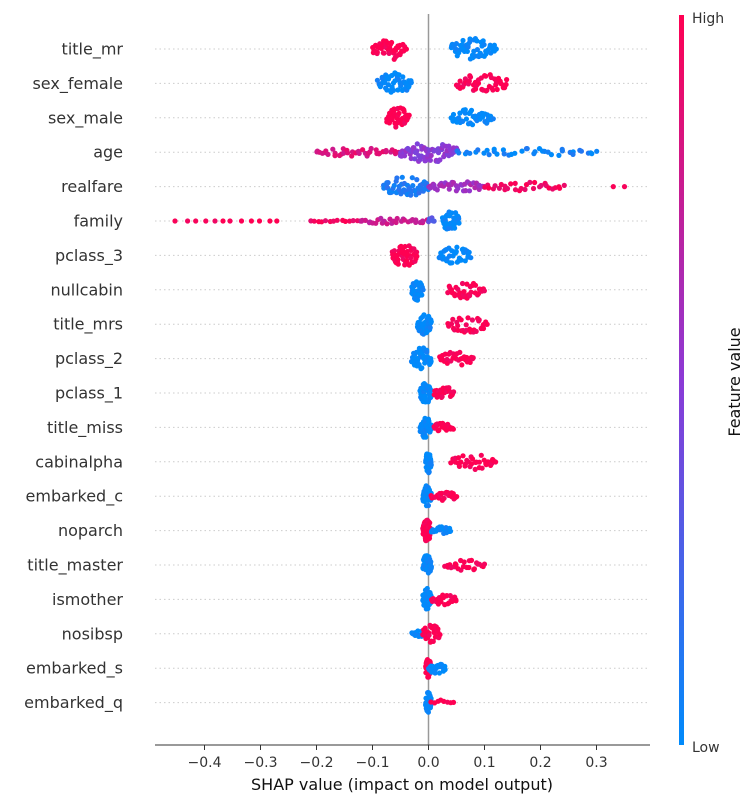  What do you see at coordinates (75, 566) in the screenshot?
I see `feature-label: title_master` at bounding box center [75, 566].